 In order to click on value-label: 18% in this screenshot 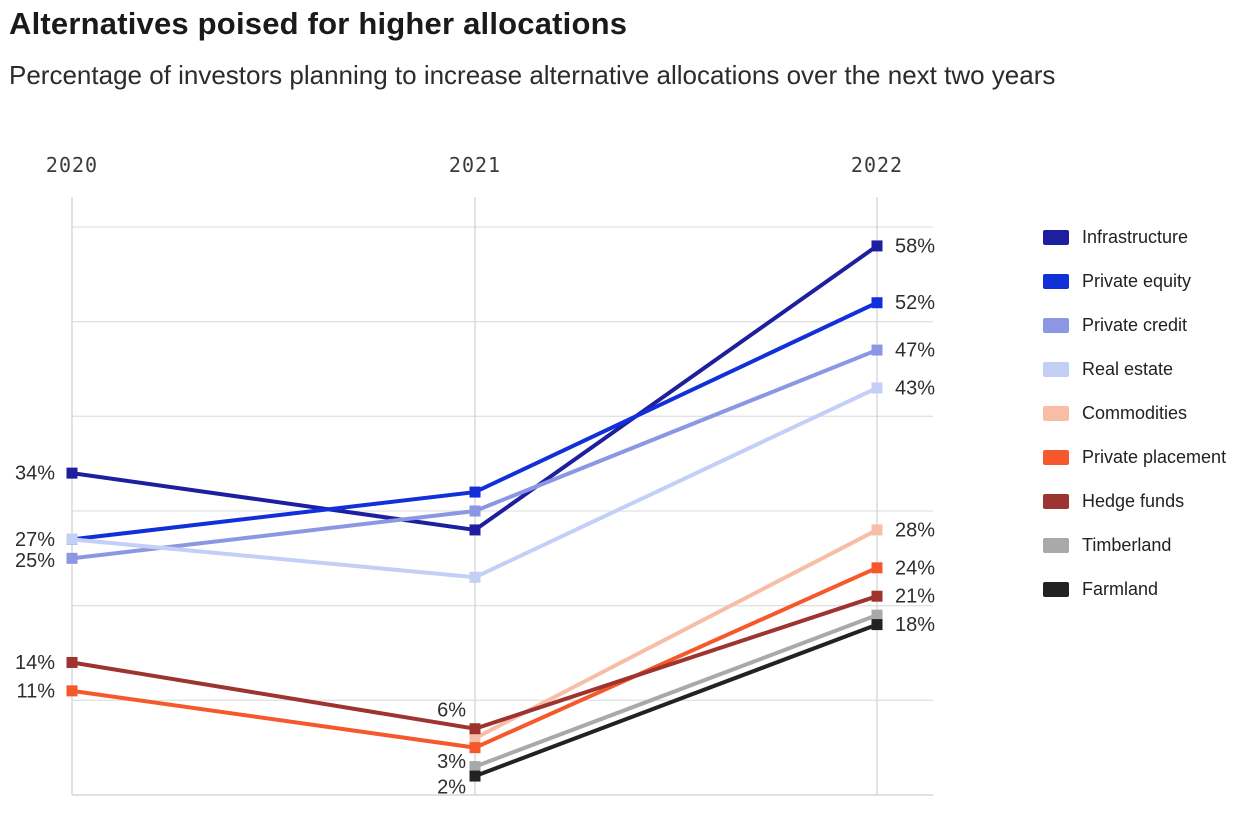, I will do `click(915, 625)`.